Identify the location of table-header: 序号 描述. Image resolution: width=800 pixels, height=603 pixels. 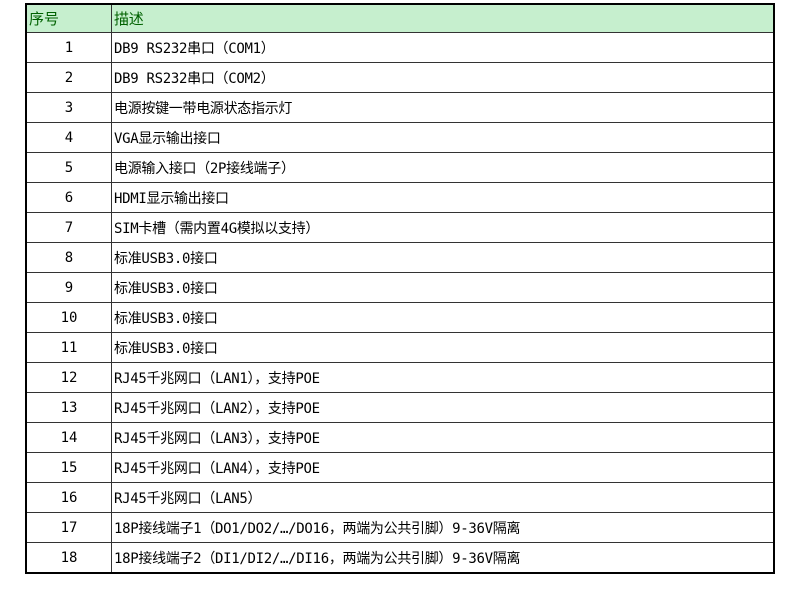
(400, 18).